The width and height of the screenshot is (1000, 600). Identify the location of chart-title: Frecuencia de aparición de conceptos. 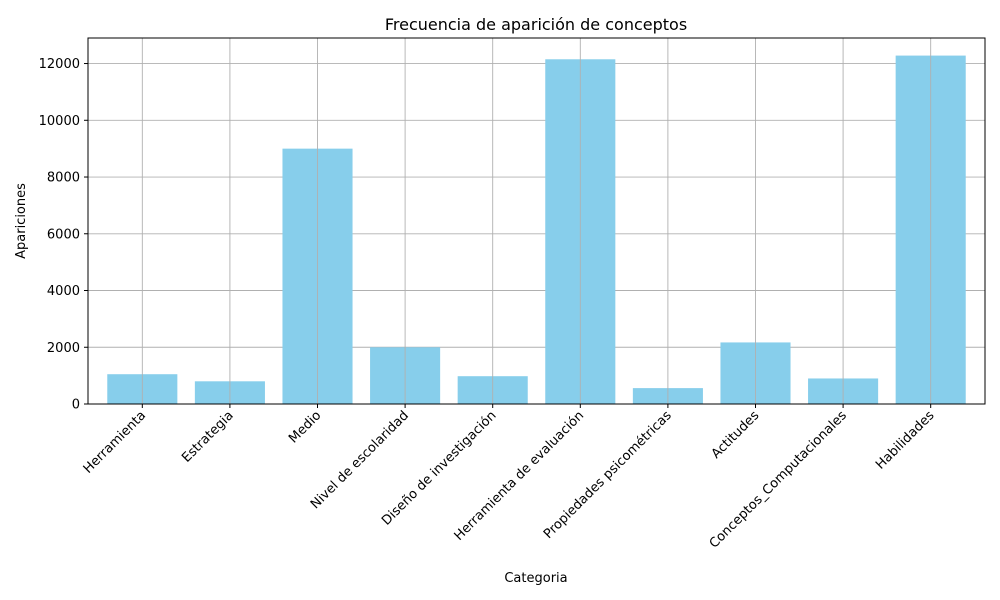
(536, 24).